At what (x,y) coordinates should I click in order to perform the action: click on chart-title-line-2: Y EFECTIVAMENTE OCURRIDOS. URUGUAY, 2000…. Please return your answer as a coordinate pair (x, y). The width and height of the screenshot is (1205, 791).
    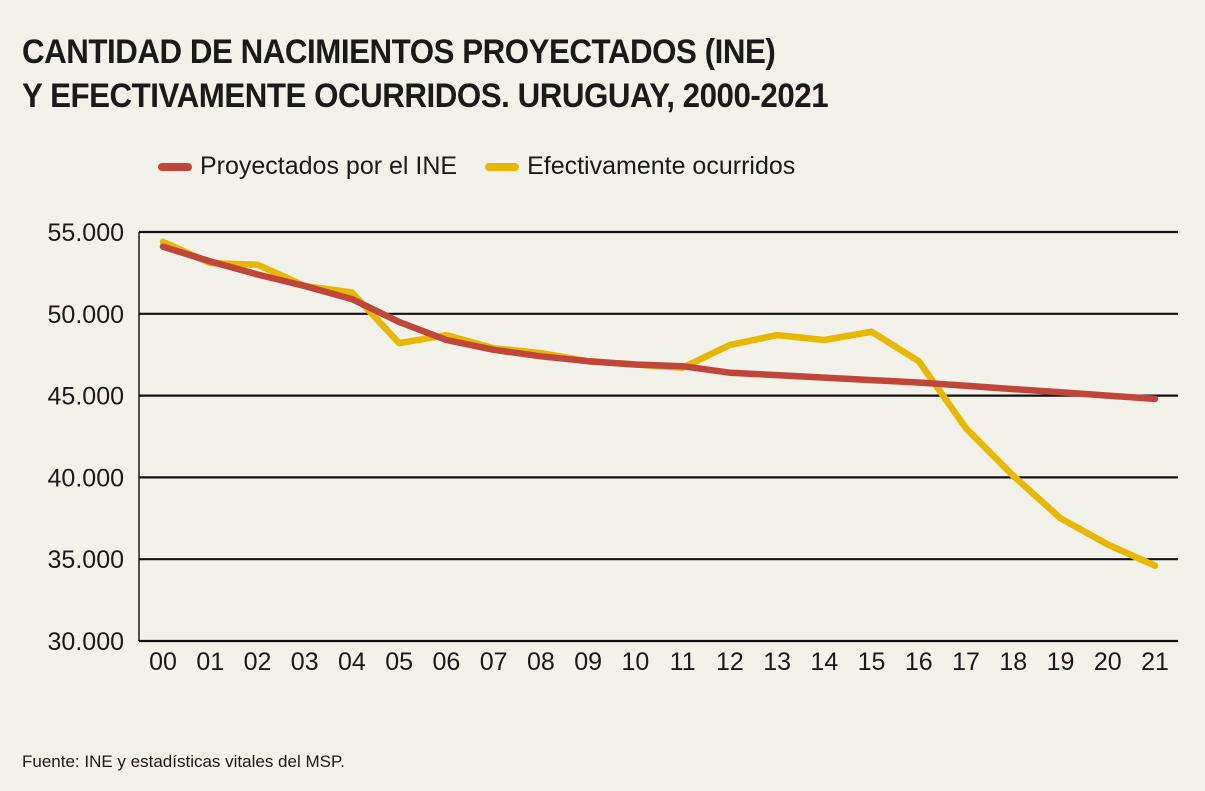
    Looking at the image, I should click on (425, 96).